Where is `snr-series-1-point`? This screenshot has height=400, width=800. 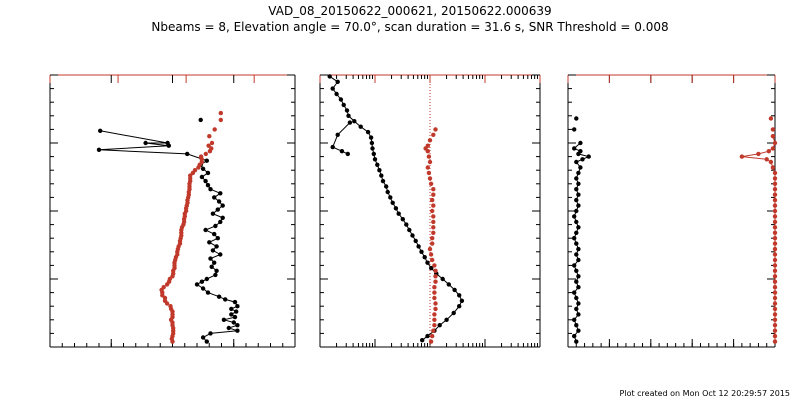 snr-series-1-point is located at coordinates (332, 147).